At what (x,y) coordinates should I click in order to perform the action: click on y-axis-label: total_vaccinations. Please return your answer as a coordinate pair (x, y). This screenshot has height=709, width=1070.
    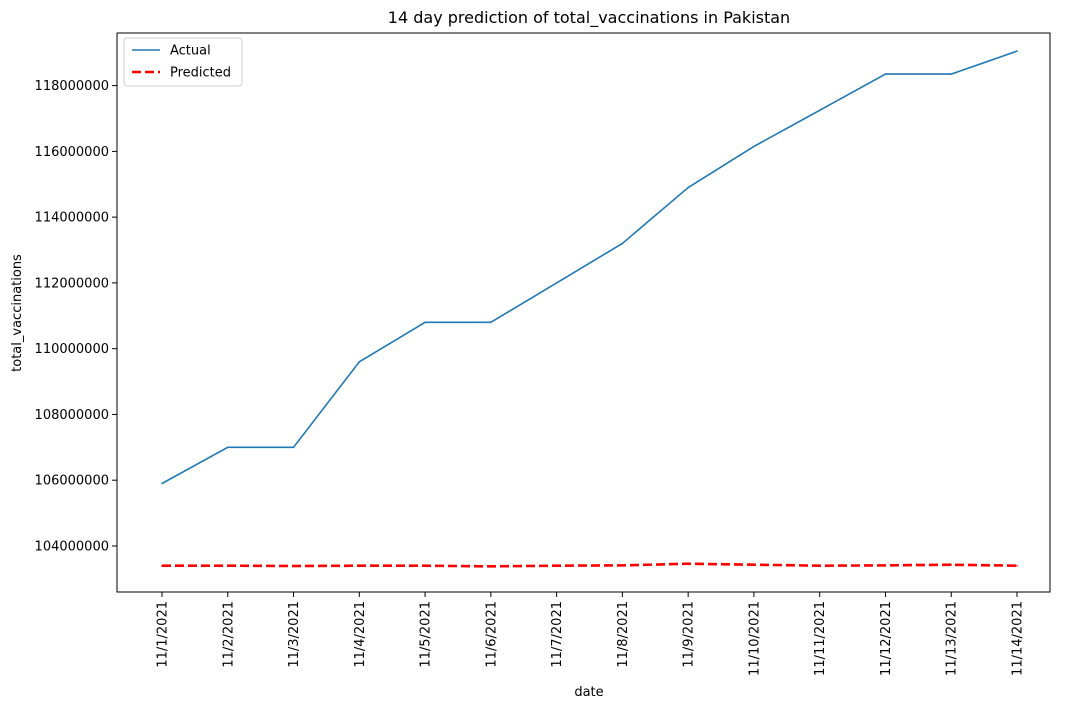
    Looking at the image, I should click on (17, 313).